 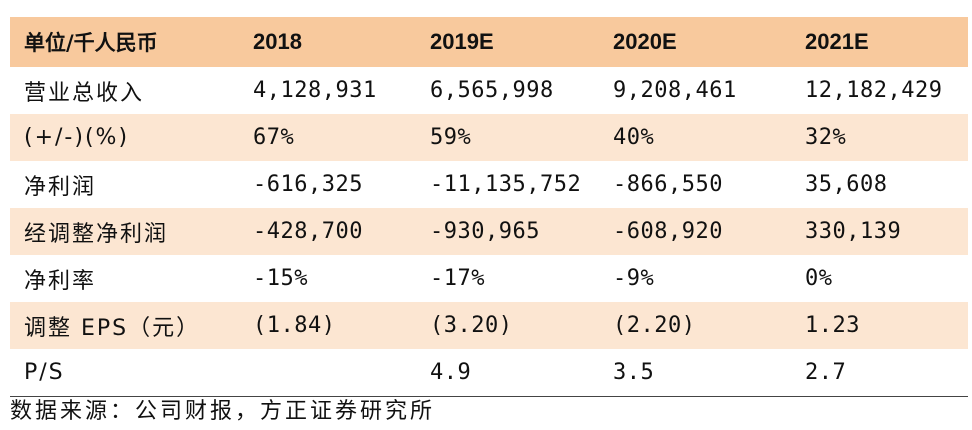 What do you see at coordinates (489, 137) in the screenshot?
I see `table-row-growth: (+/-)(%) 67% 59% 40% 32%` at bounding box center [489, 137].